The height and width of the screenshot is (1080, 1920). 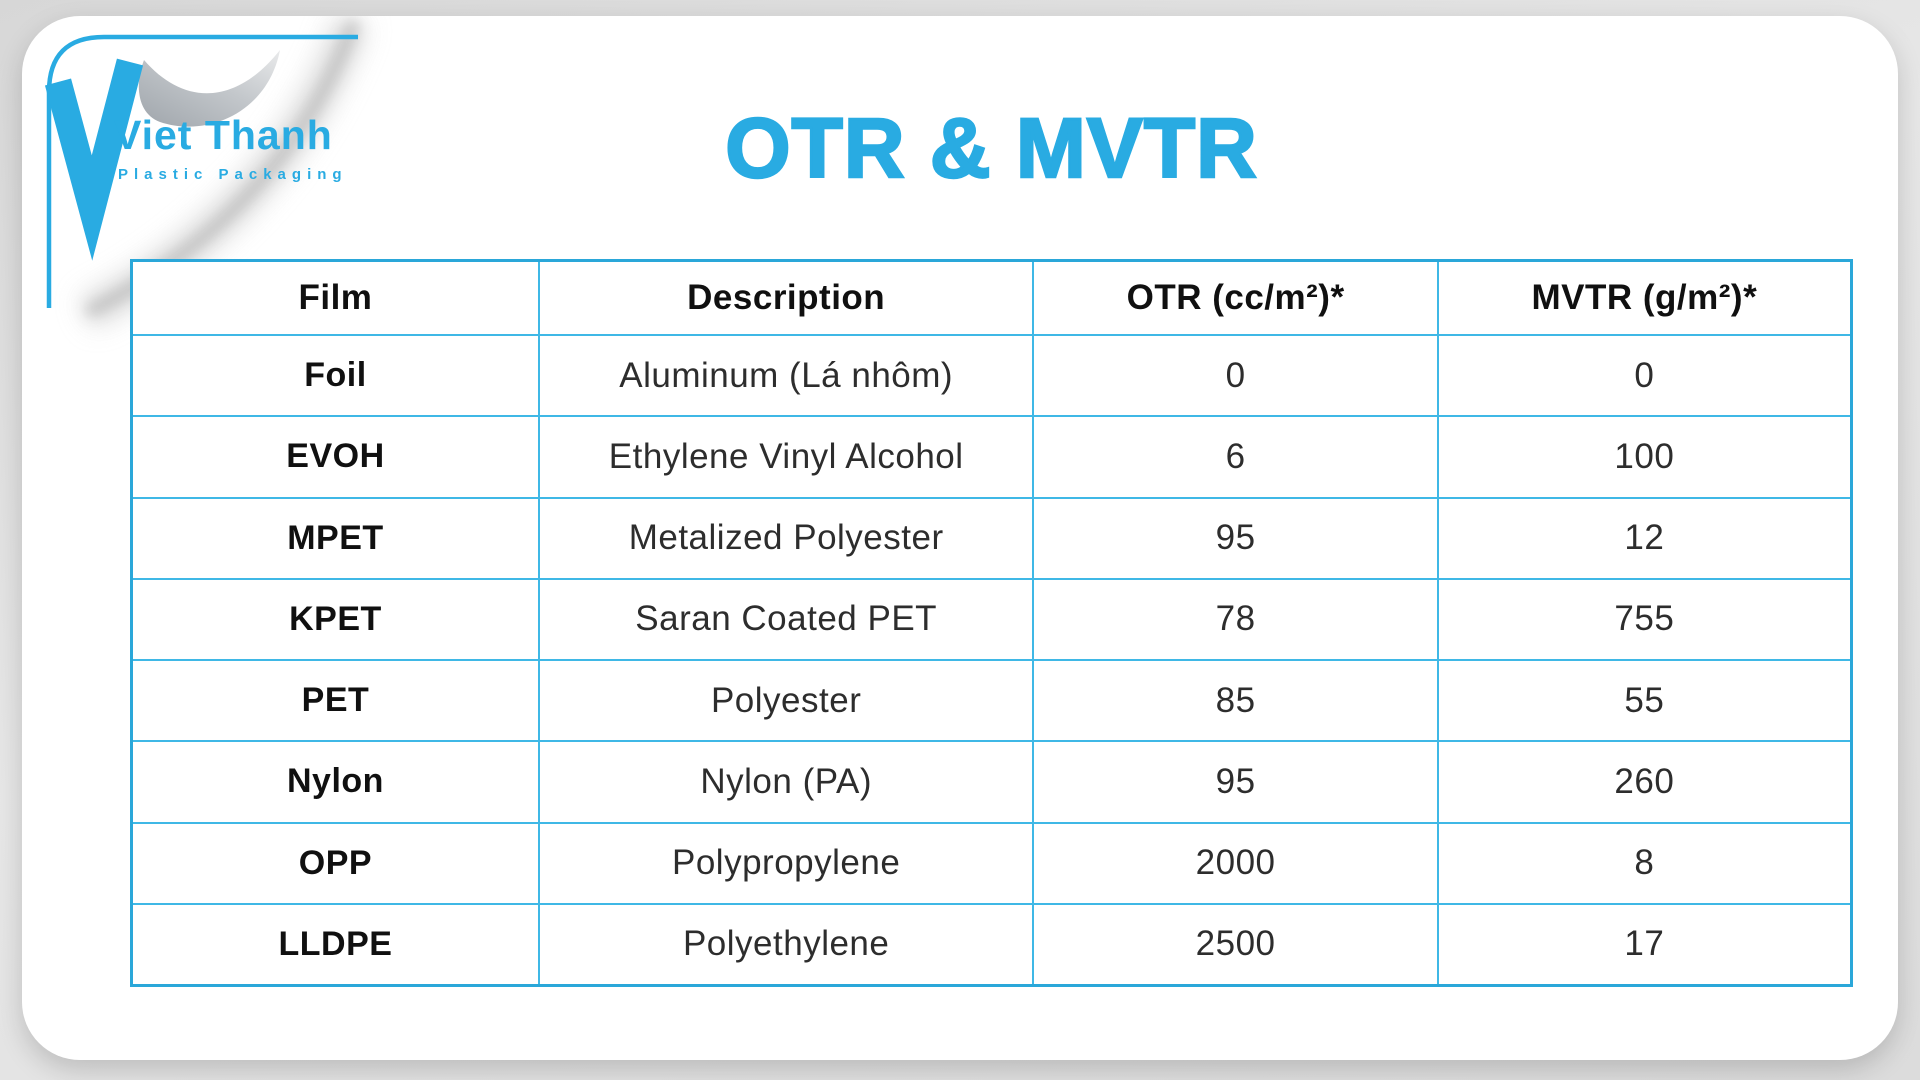 I want to click on cell-mvtr-value: 12, so click(x=1644, y=538).